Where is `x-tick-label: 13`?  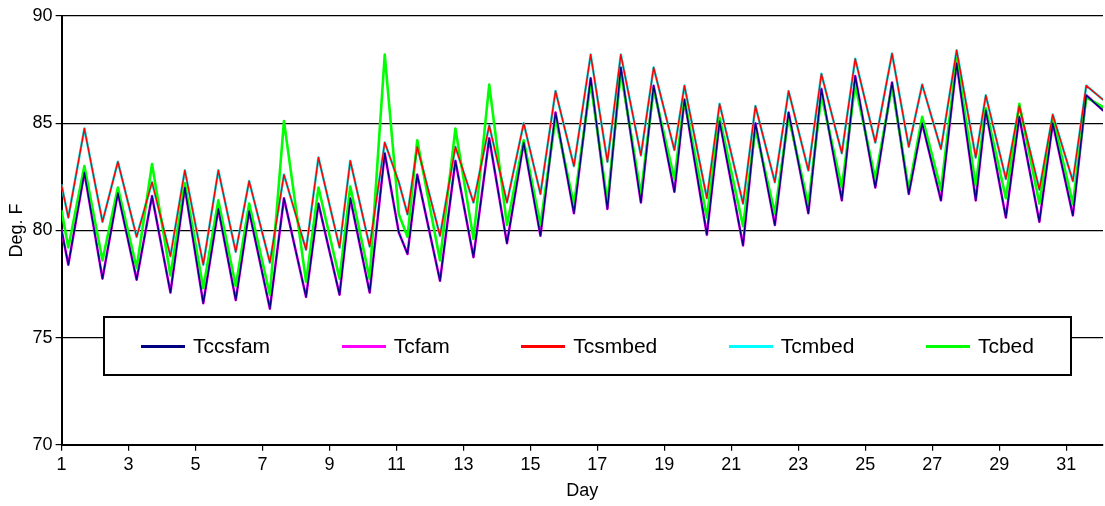 x-tick-label: 13 is located at coordinates (463, 463).